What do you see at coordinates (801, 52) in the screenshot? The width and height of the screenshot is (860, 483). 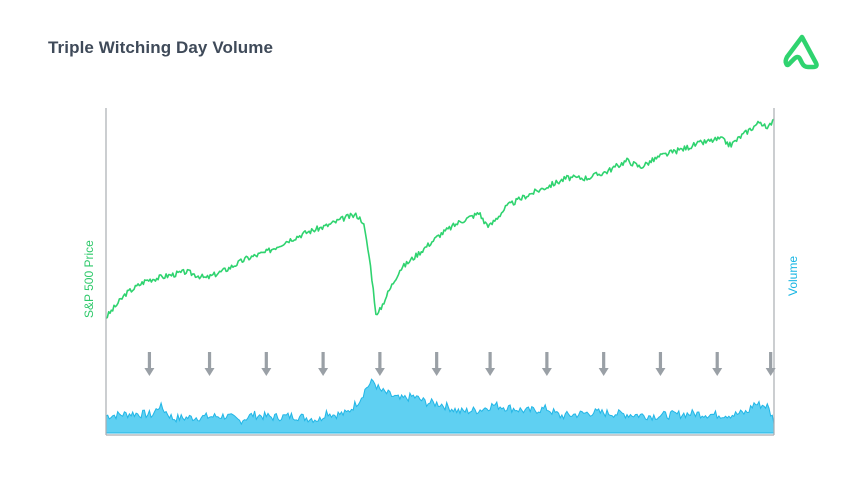 I see `triangle-logo-icon` at bounding box center [801, 52].